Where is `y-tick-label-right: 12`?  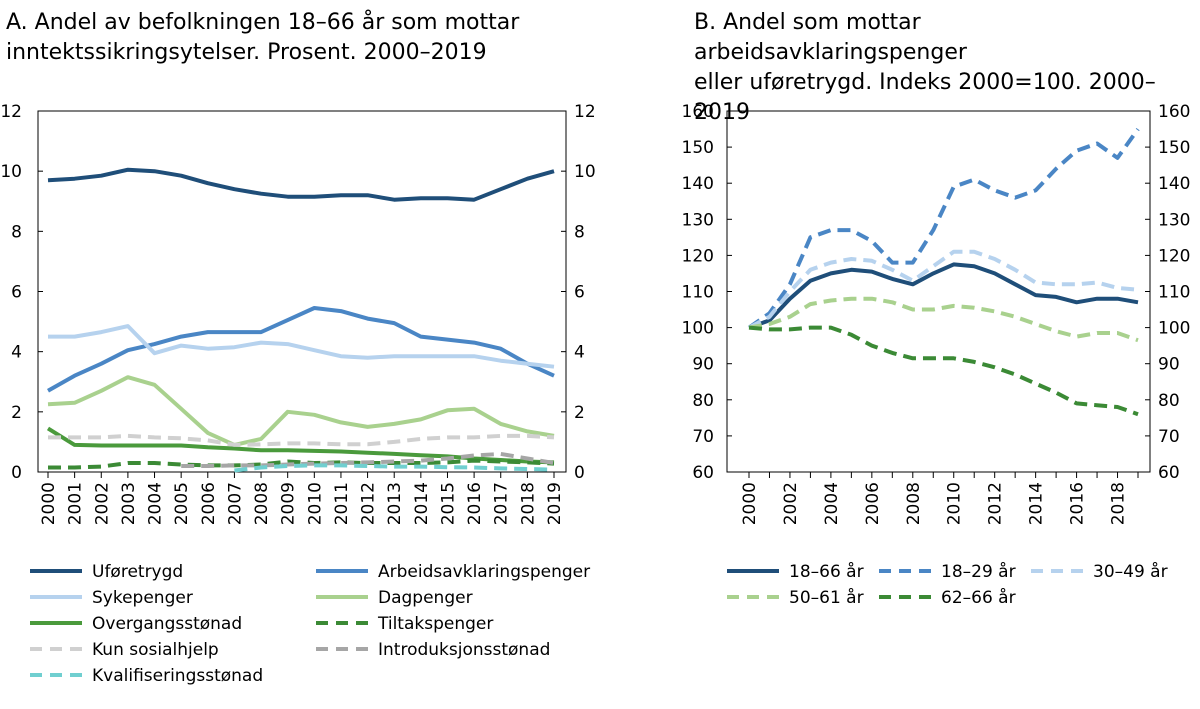 y-tick-label-right: 12 is located at coordinates (585, 112).